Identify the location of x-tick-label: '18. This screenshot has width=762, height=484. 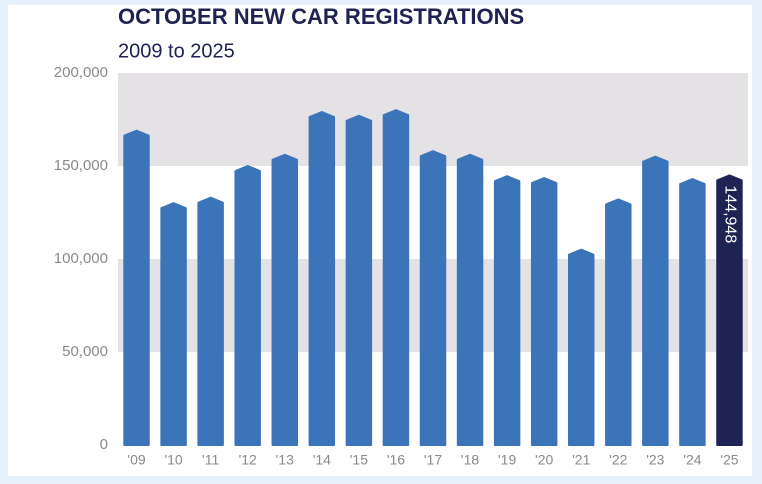
(470, 460).